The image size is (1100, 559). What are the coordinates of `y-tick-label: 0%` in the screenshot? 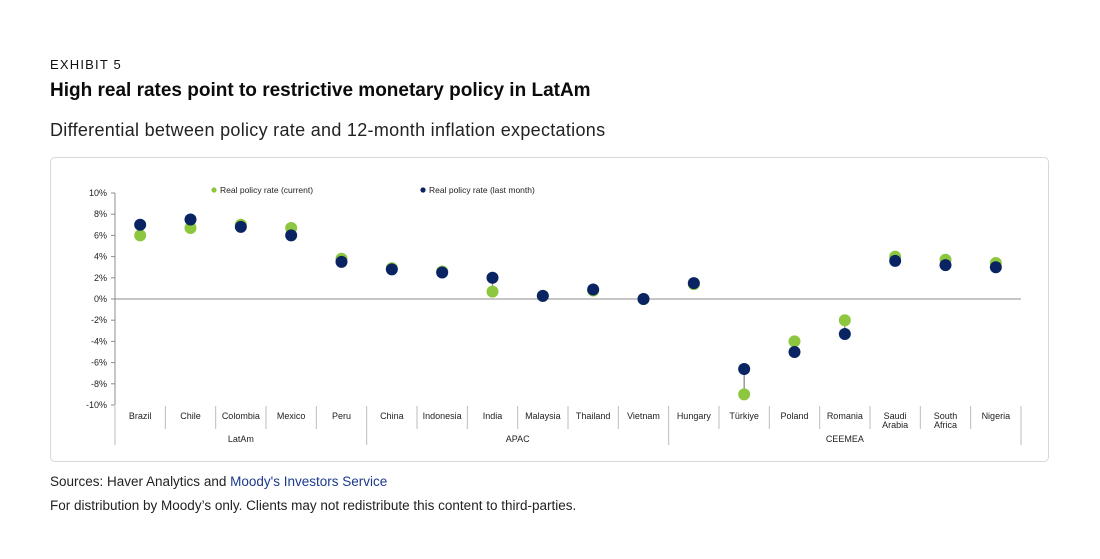 It's located at (100, 299).